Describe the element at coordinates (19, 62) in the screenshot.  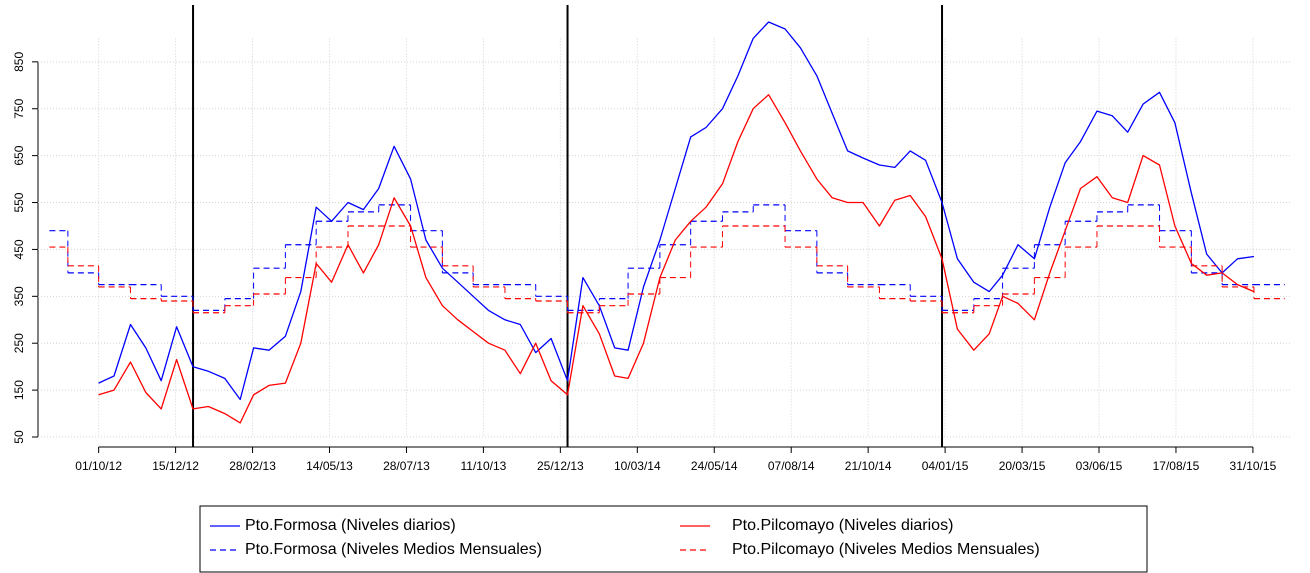
I see `y-tick-label: 850` at that location.